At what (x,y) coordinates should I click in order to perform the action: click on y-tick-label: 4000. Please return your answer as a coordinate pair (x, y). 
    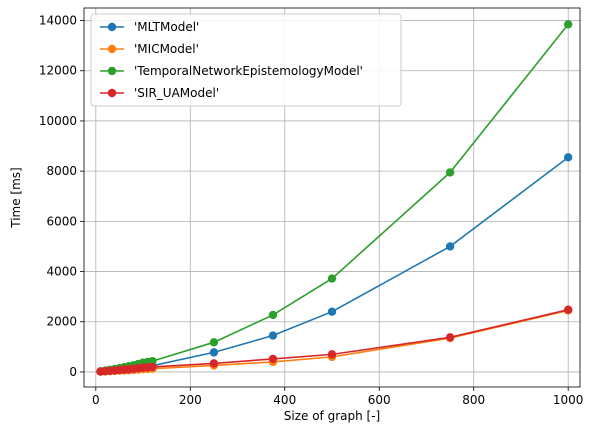
    Looking at the image, I should click on (61, 272).